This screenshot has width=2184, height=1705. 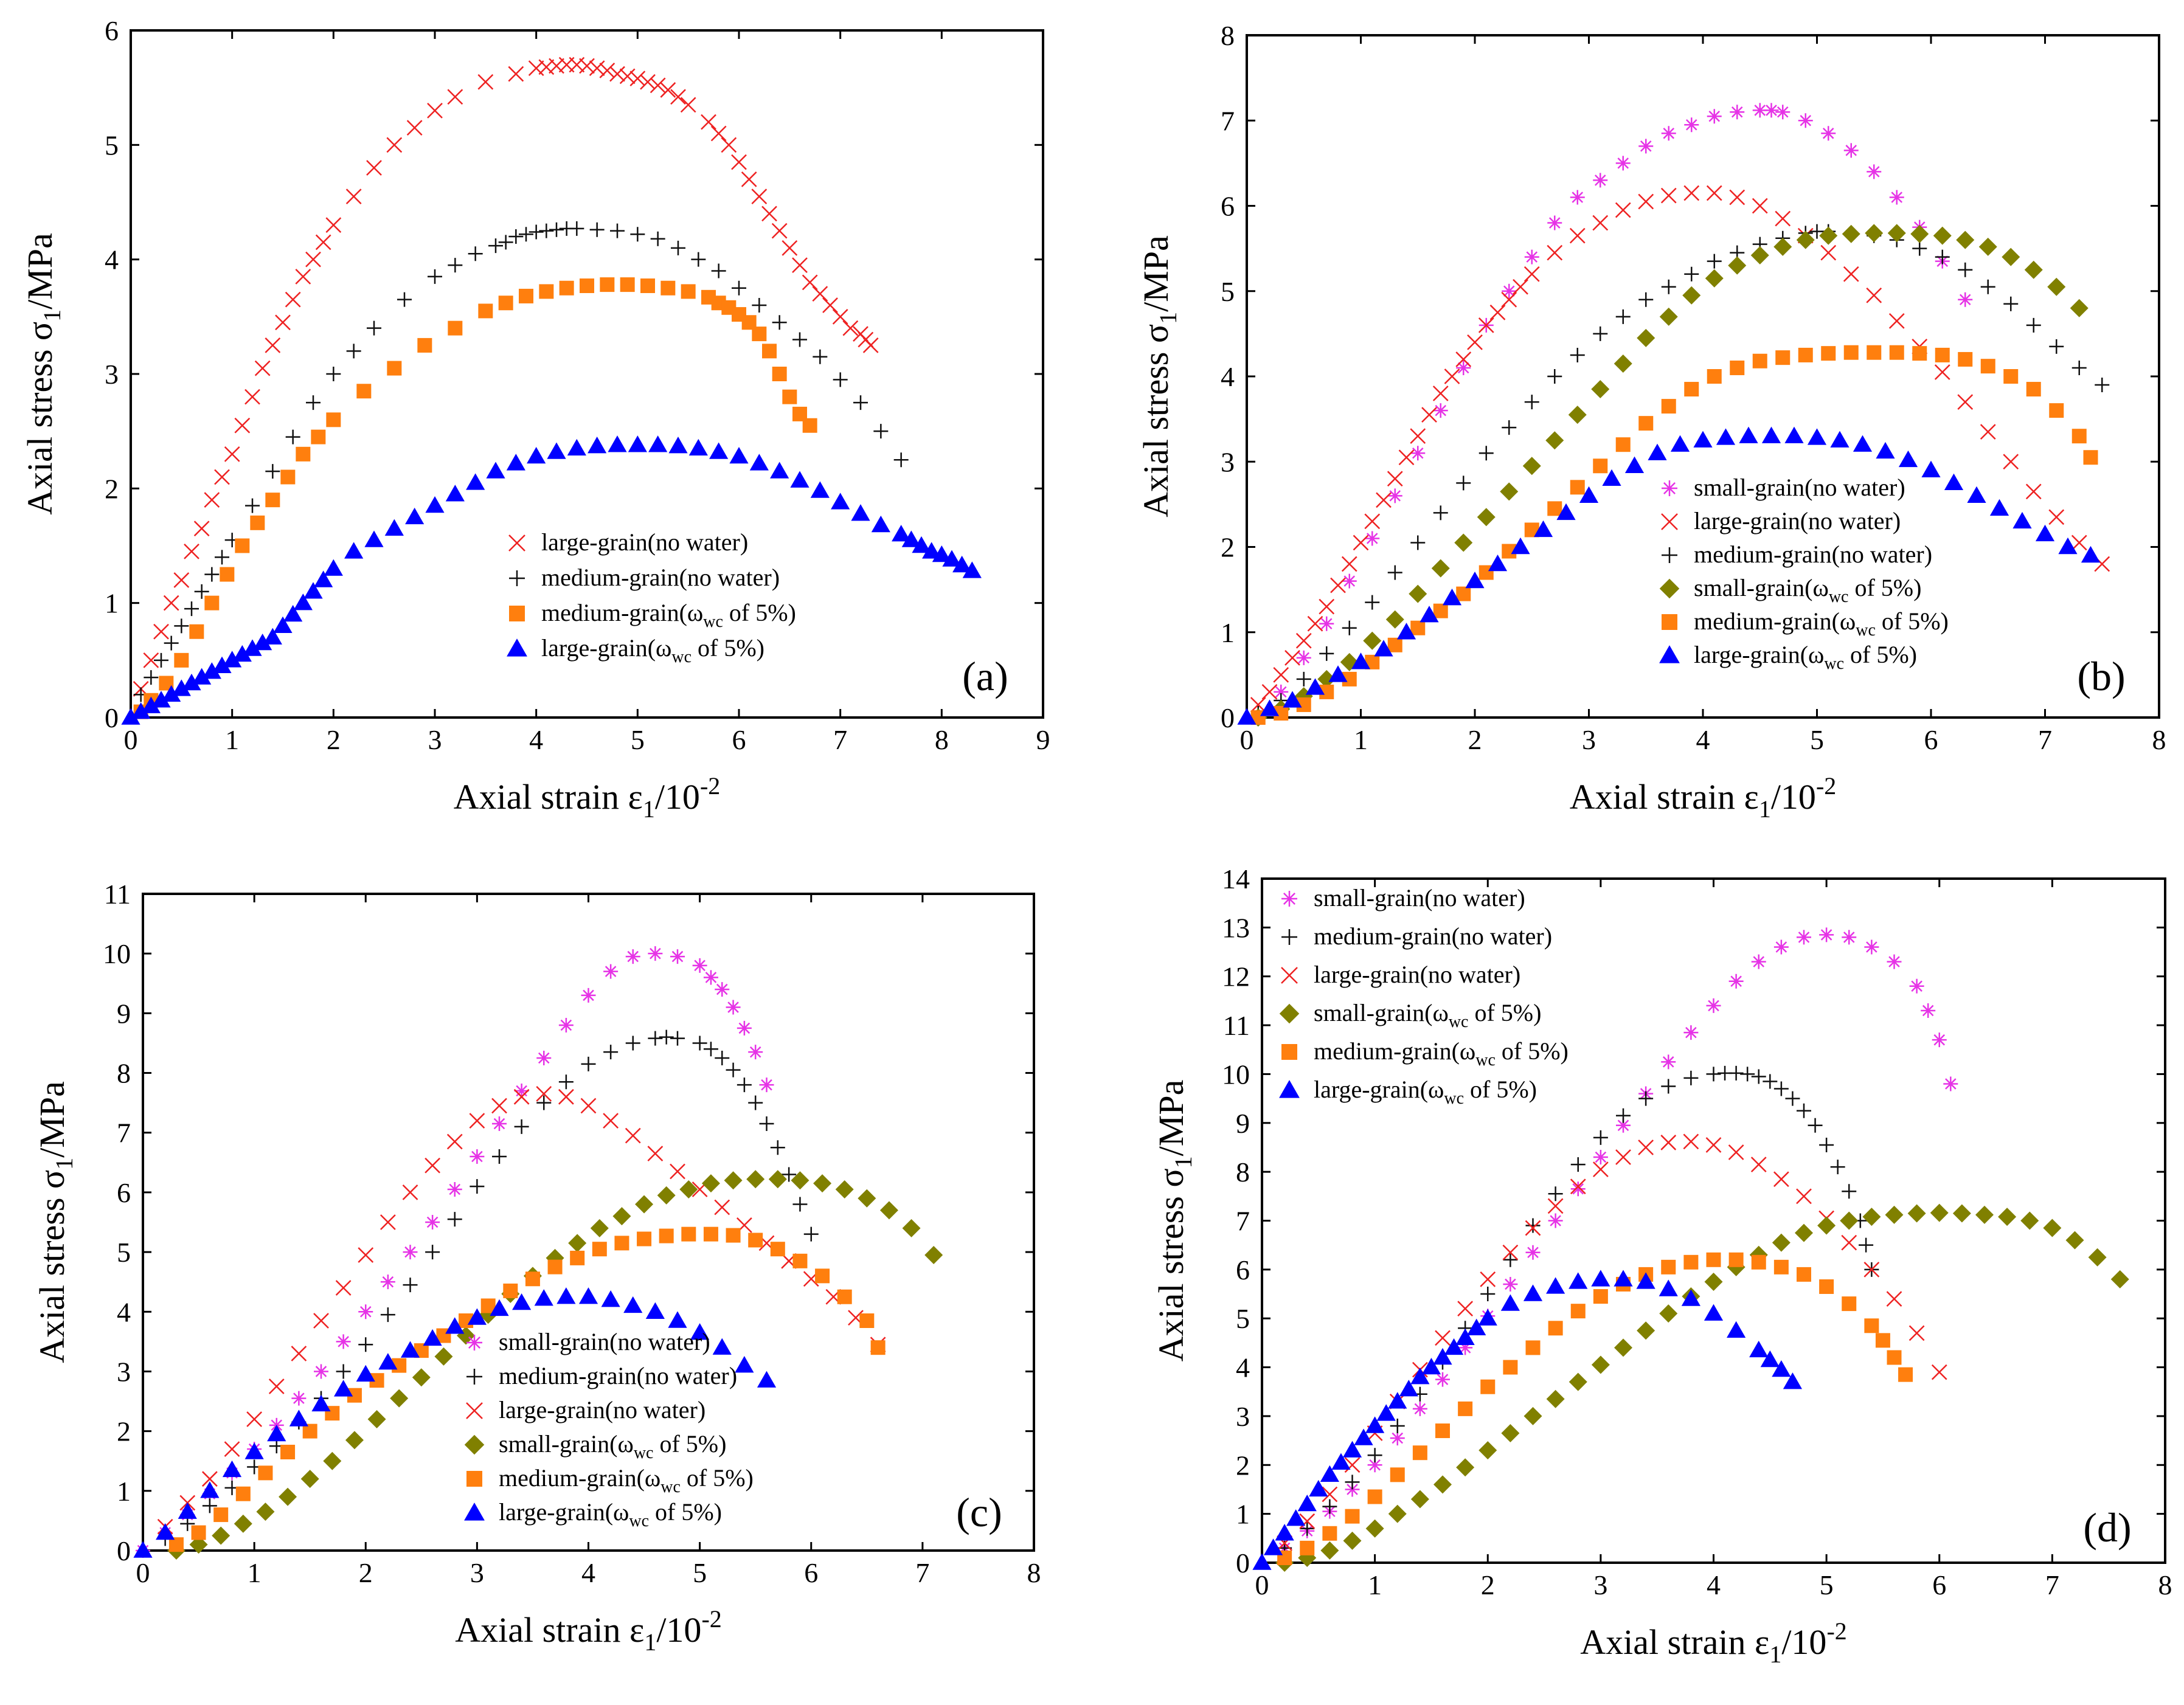 What do you see at coordinates (1775, 1654) in the screenshot?
I see `x-axis-title-sub: 1` at bounding box center [1775, 1654].